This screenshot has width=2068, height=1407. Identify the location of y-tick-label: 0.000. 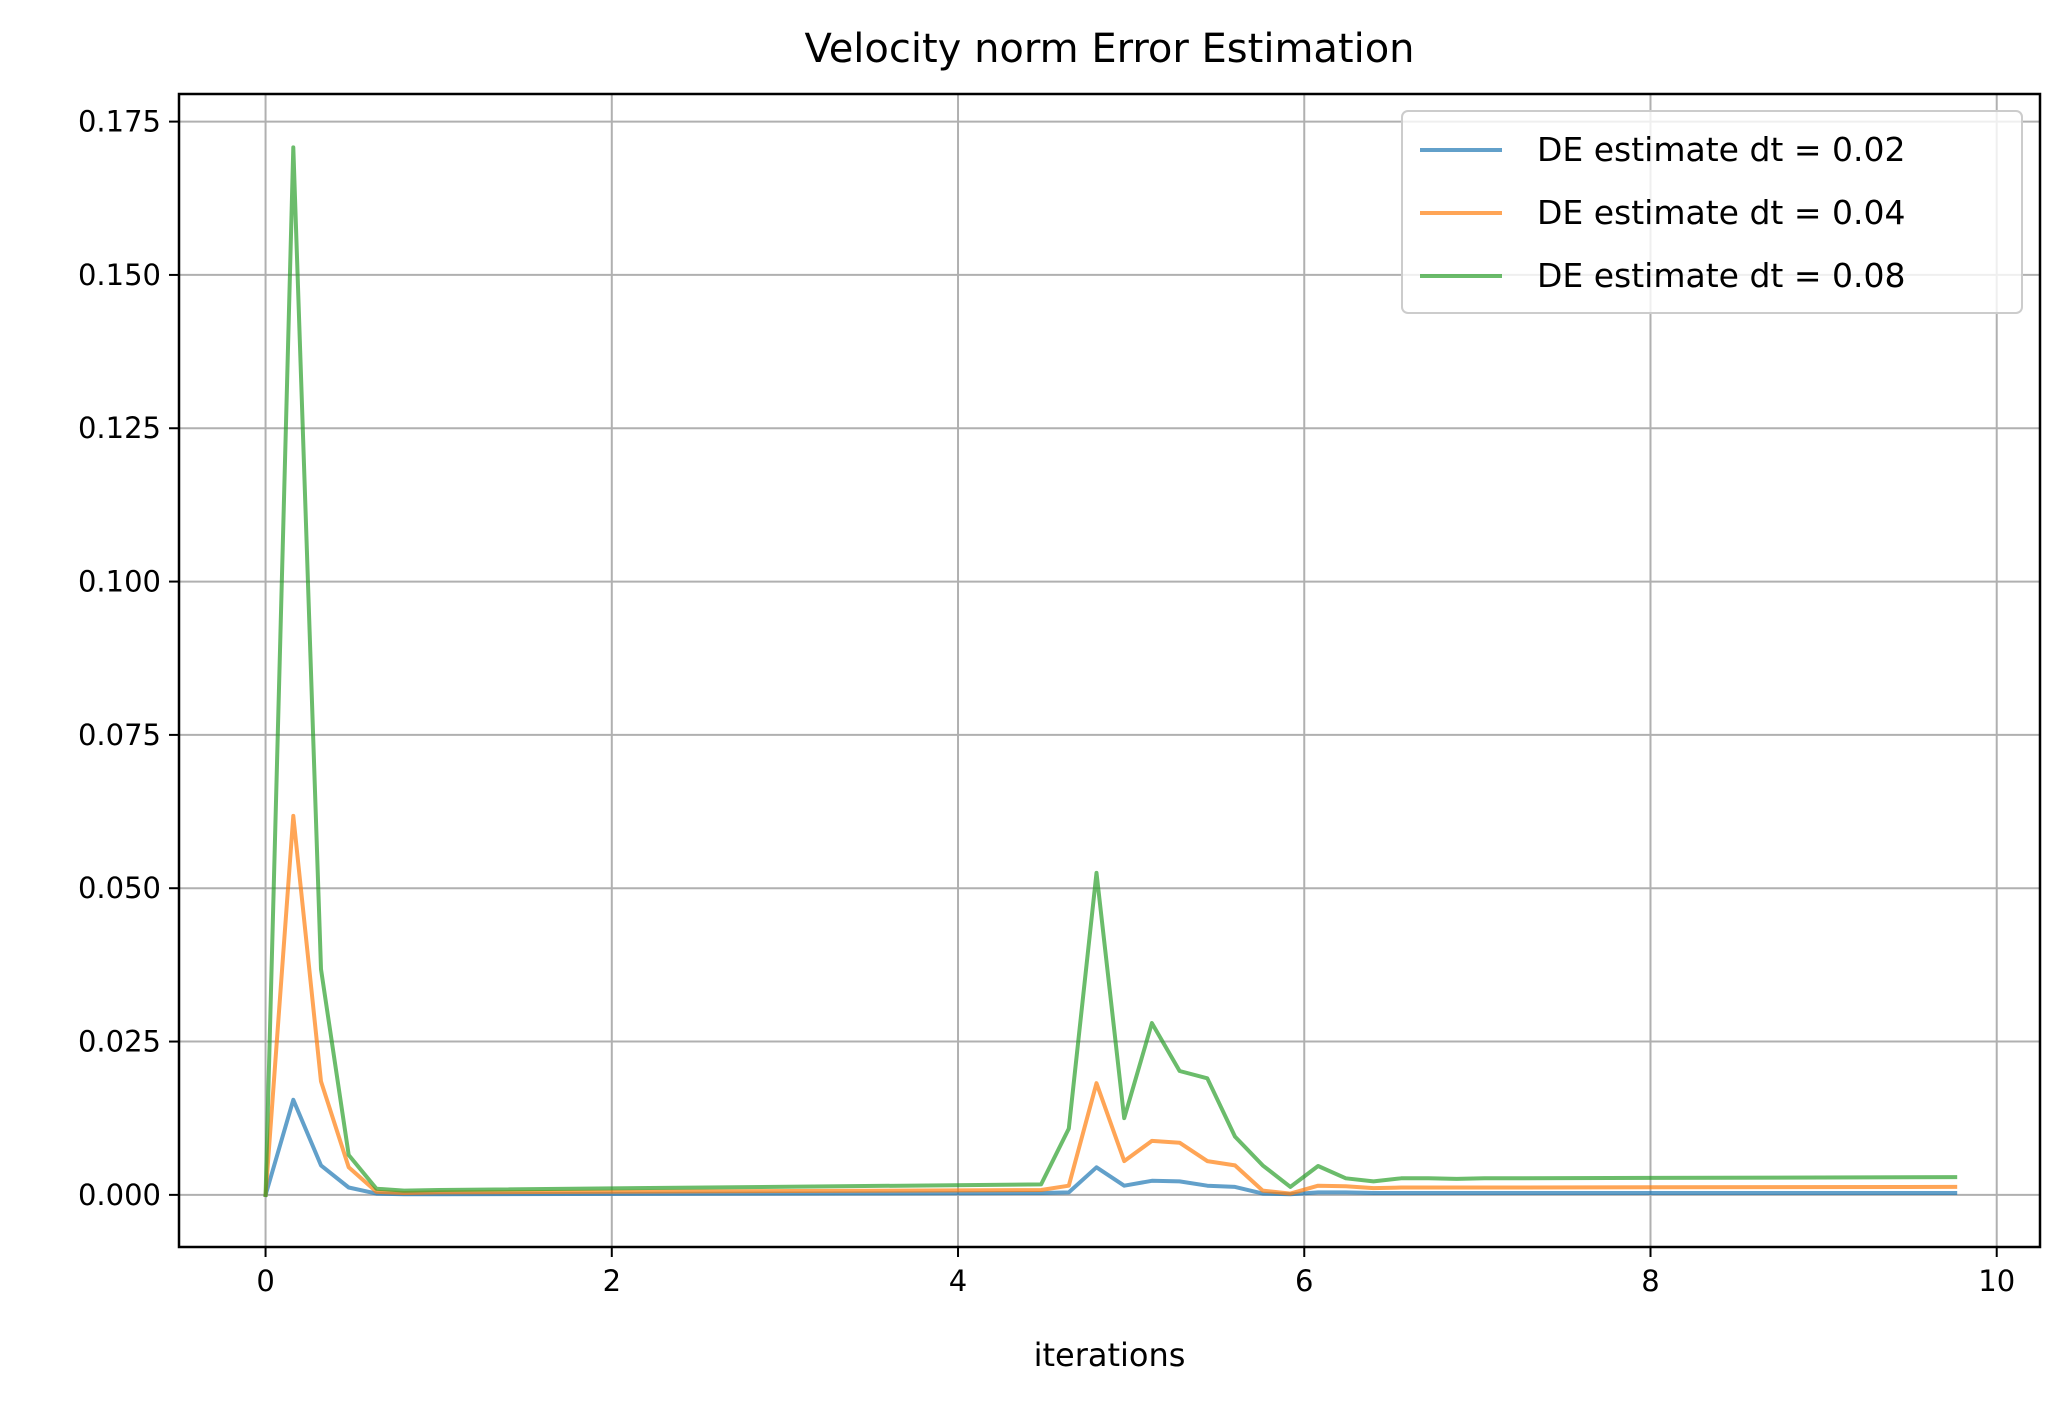
(119, 1195).